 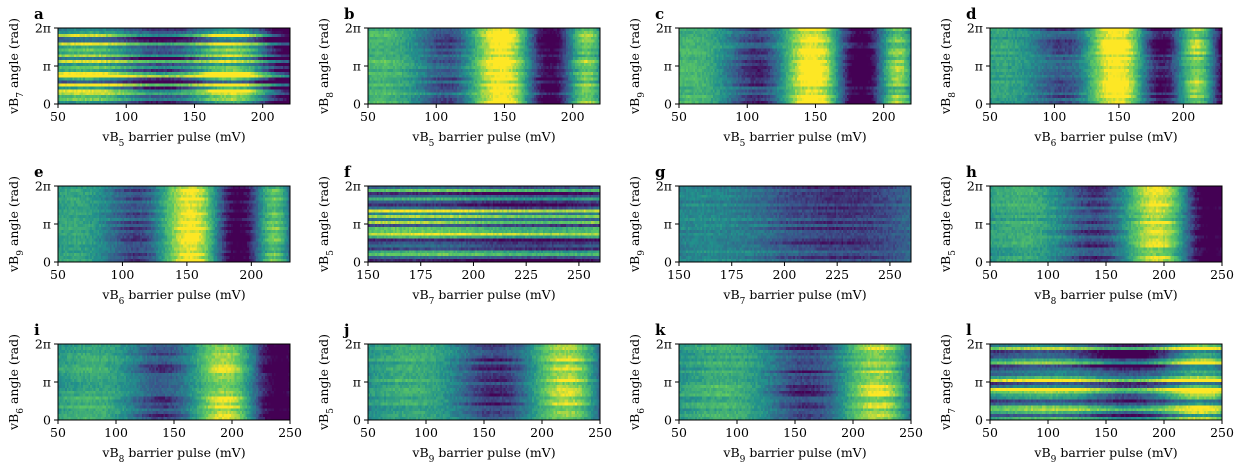 I want to click on panel-letter: e, so click(x=39, y=172).